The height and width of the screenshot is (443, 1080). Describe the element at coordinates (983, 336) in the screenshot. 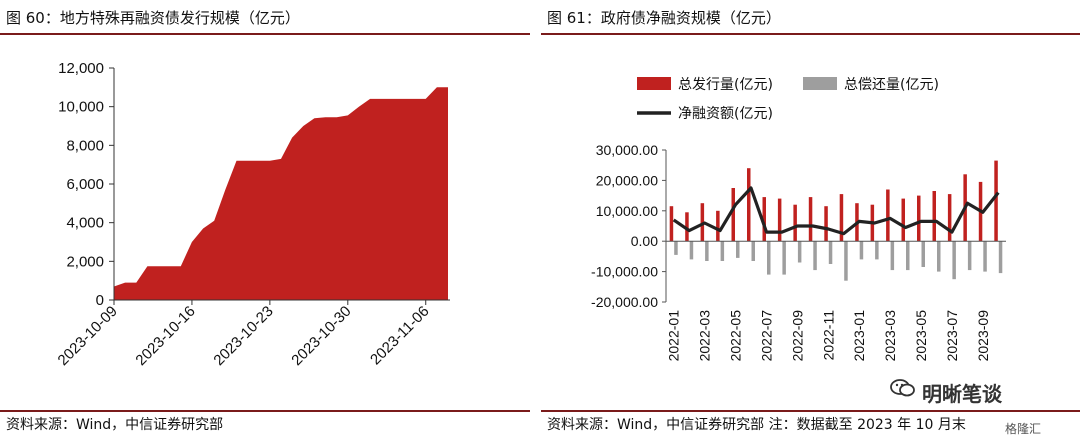

I see `x-tick-label: 2023-09` at that location.